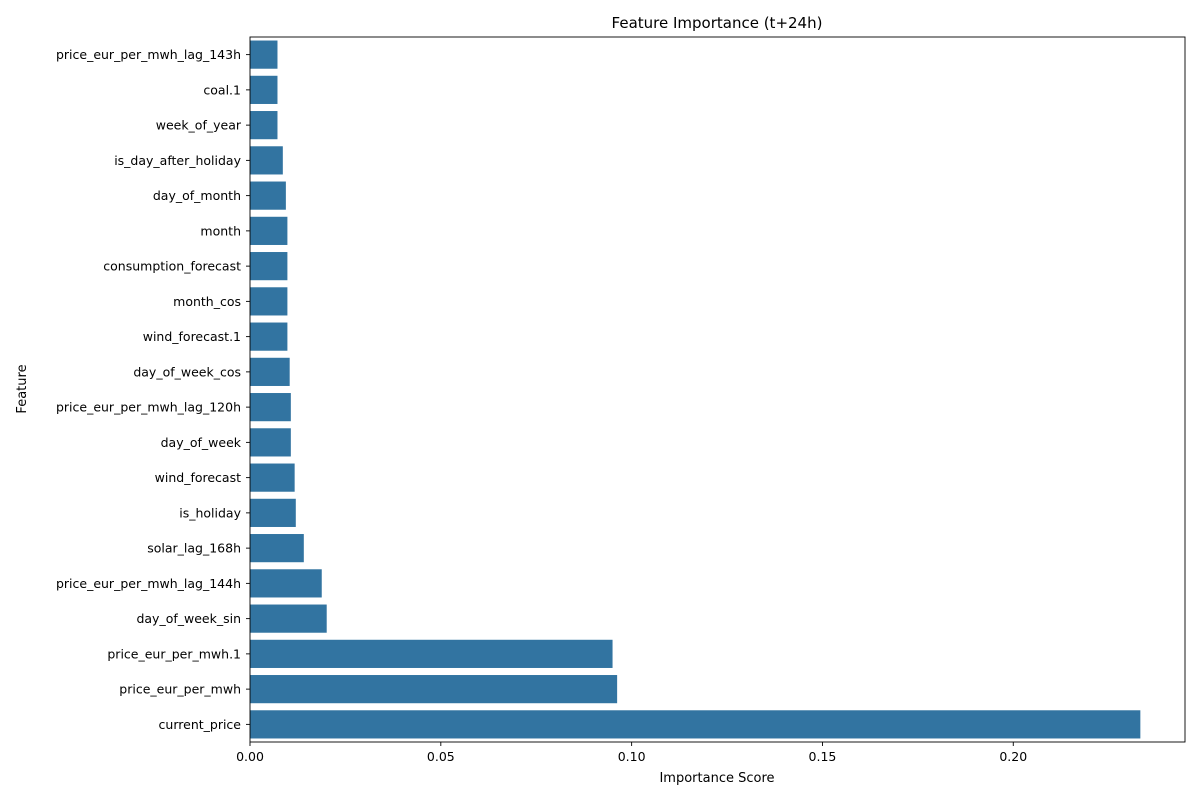 This screenshot has width=1200, height=804. What do you see at coordinates (207, 301) in the screenshot?
I see `y-tick-label: month_cos` at bounding box center [207, 301].